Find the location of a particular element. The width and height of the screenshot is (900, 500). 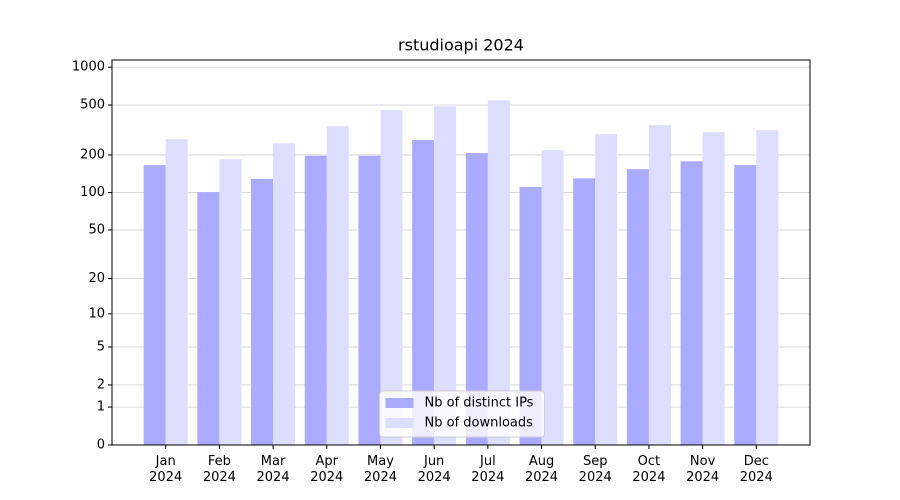

x-tick-label: Jul 2024 is located at coordinates (487, 469).